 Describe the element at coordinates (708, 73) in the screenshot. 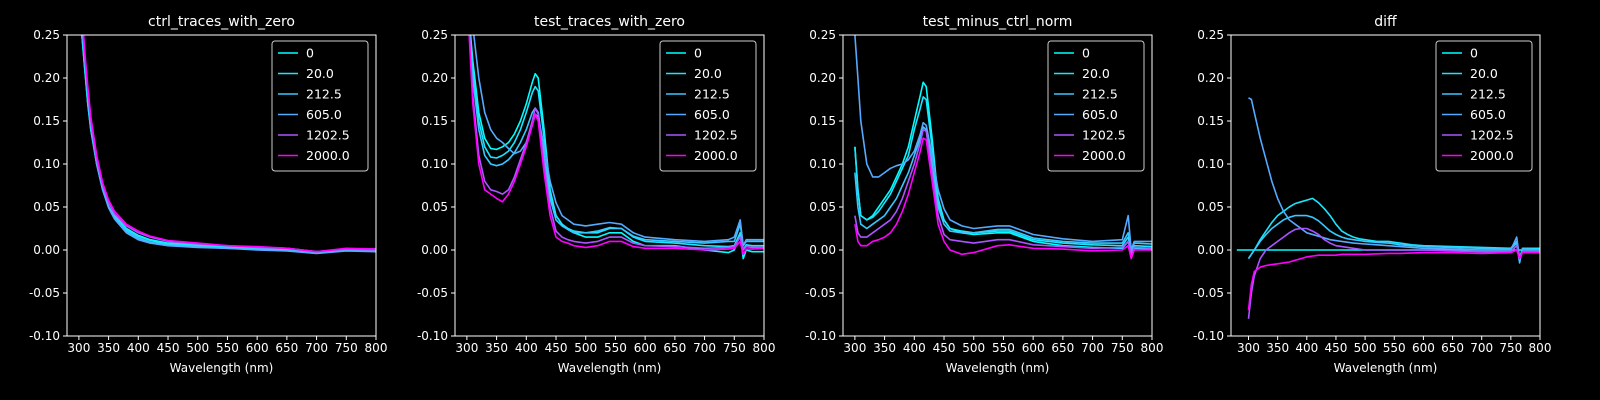

I see `legend-label: 20.0` at that location.